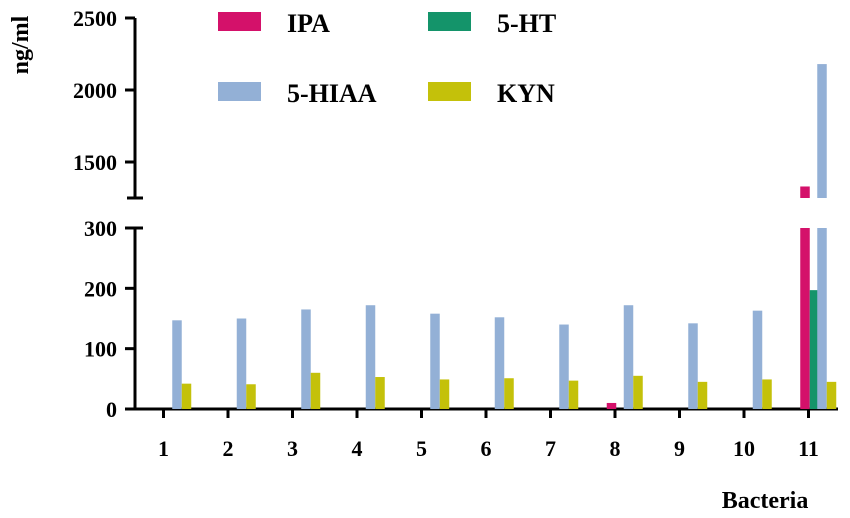 This screenshot has height=518, width=850. I want to click on y-axis-title: ng/ml, so click(21, 44).